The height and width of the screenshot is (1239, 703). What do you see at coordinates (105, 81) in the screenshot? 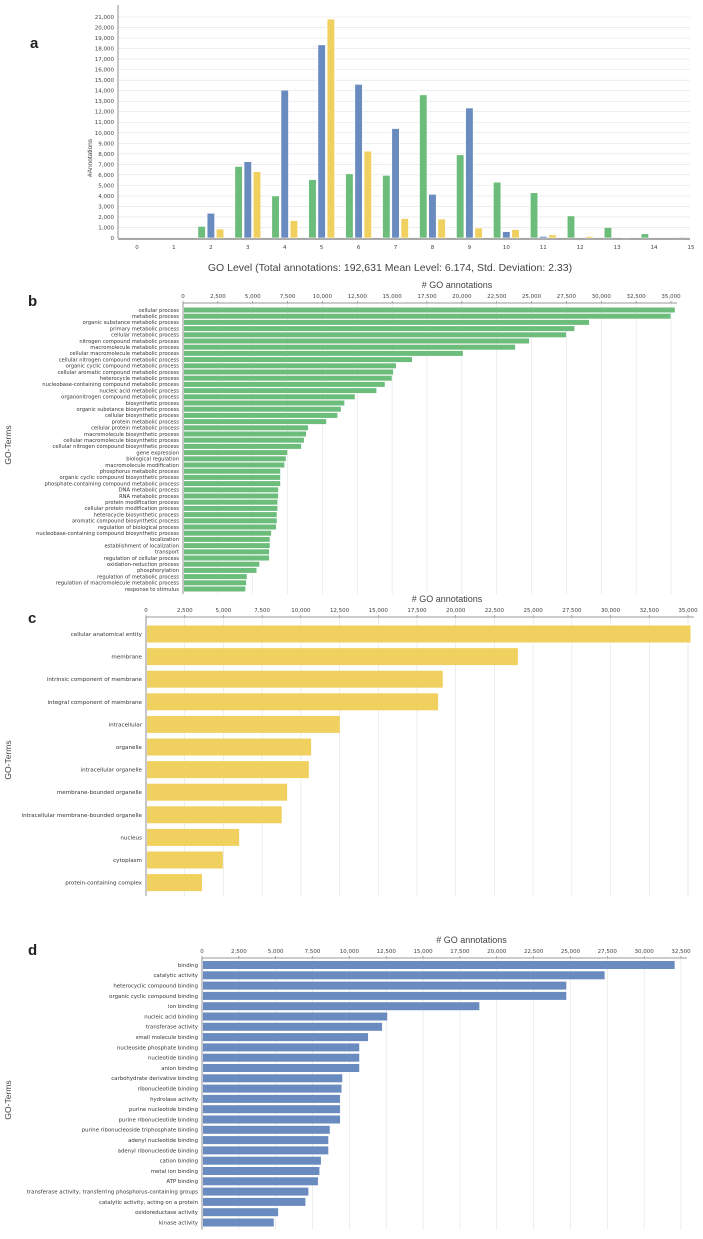
I see `y-tick-label: 15,000` at bounding box center [105, 81].